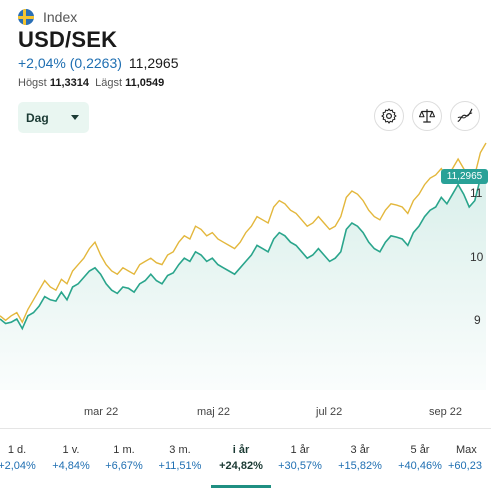 This screenshot has height=500, width=491. What do you see at coordinates (360, 466) in the screenshot?
I see `period-value: +15,82%` at bounding box center [360, 466].